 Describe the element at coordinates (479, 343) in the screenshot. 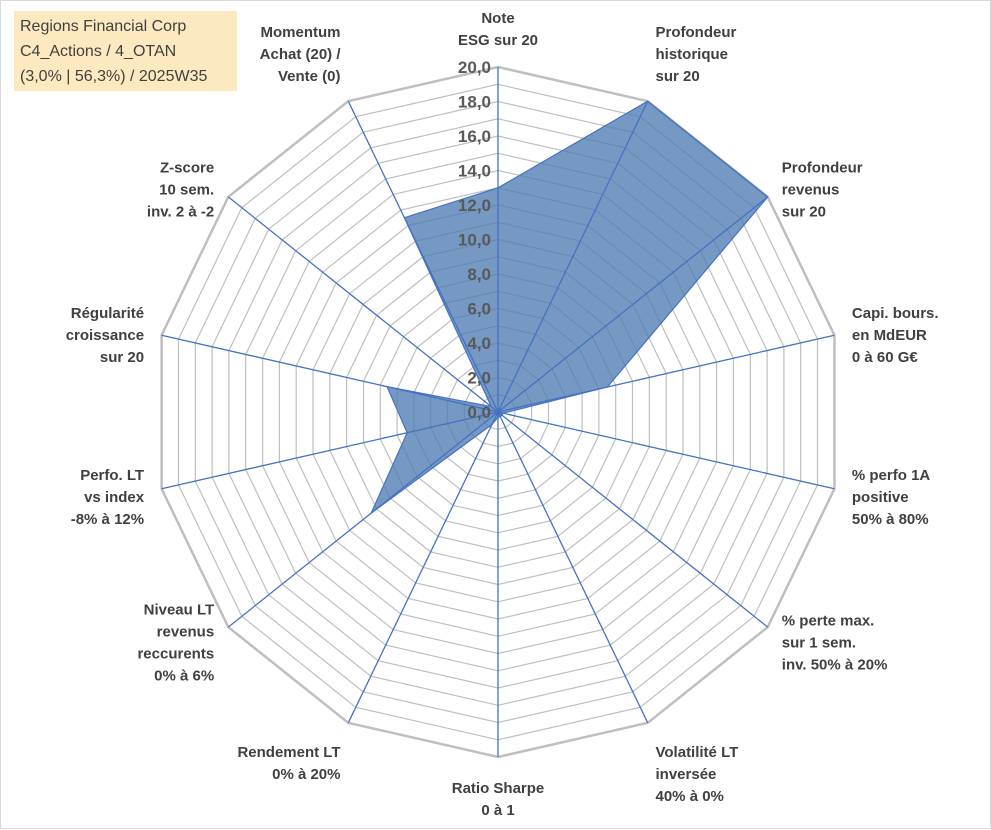

I see `tick-label: 4,0` at that location.